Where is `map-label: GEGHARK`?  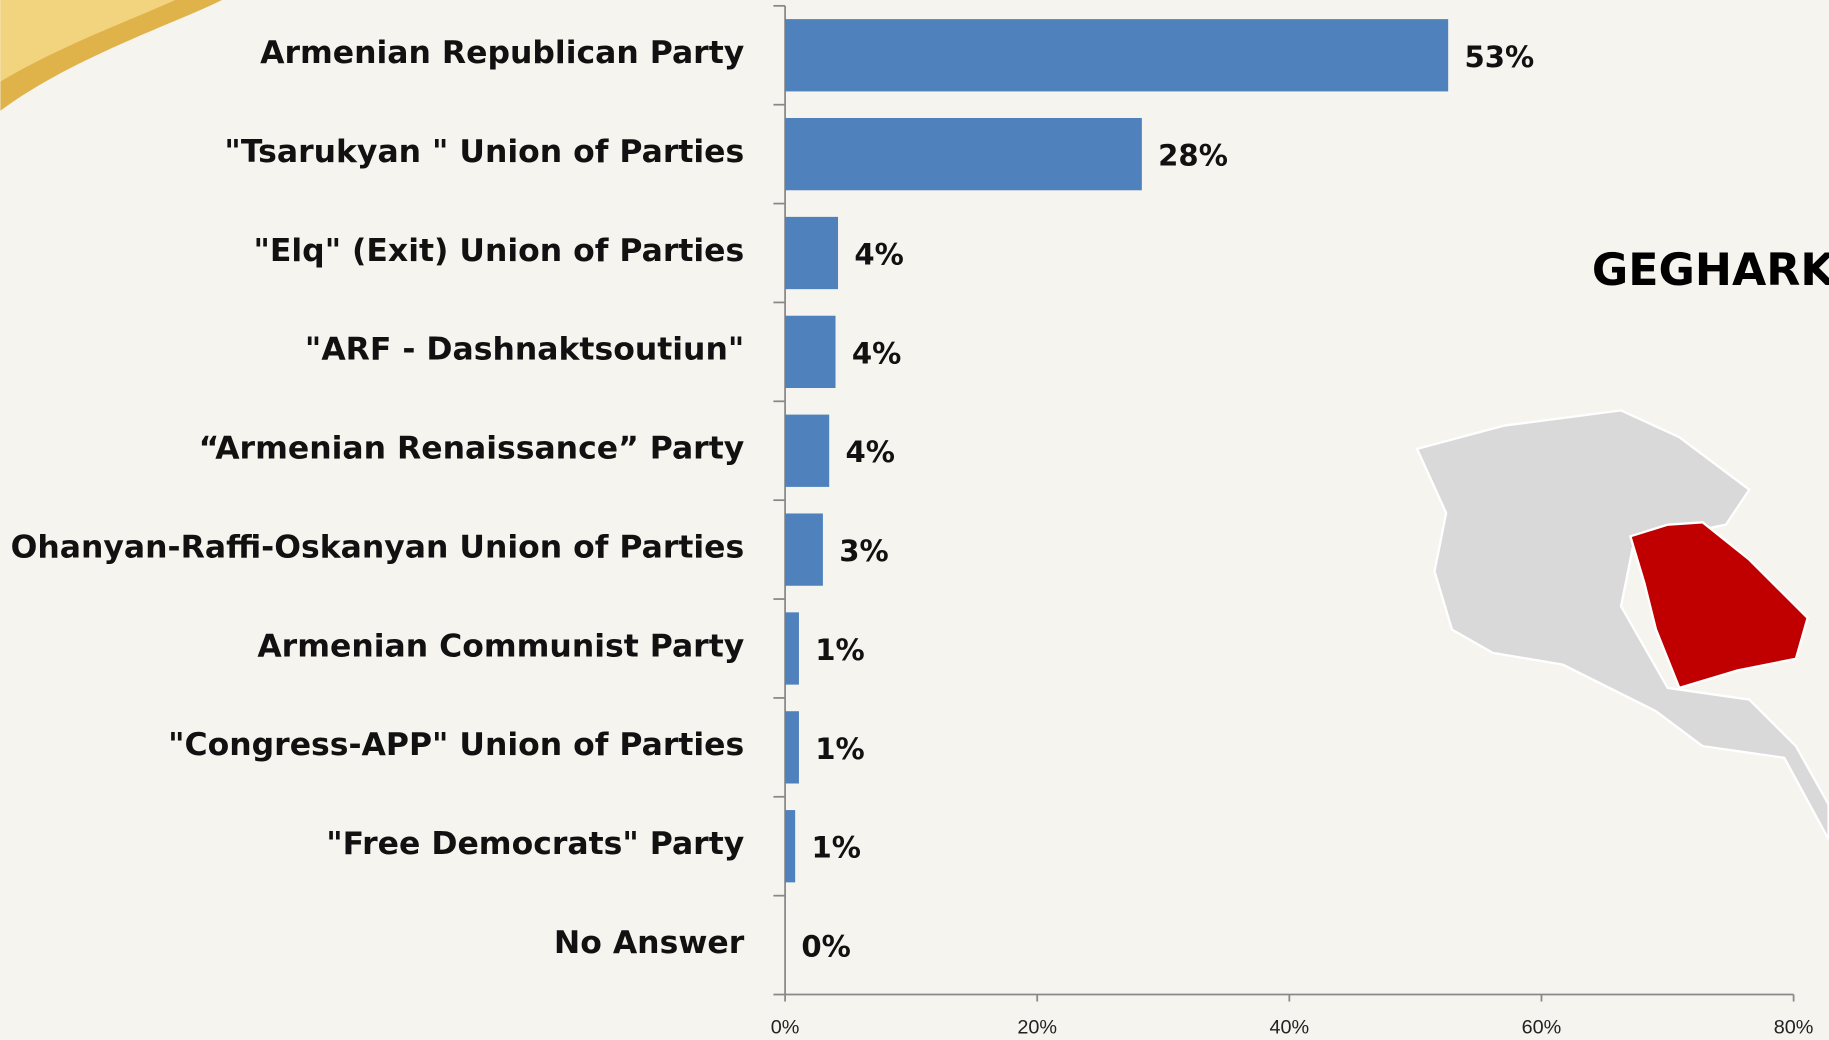
map-label: GEGHARK is located at coordinates (1710, 270).